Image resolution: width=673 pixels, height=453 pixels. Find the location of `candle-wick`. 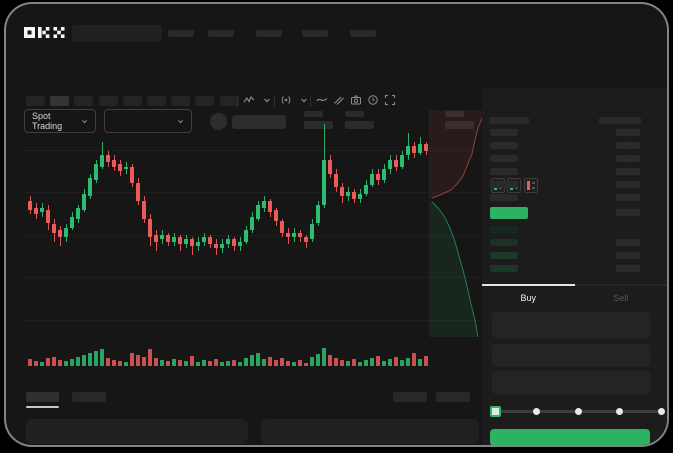

candle-wick is located at coordinates (408, 146).